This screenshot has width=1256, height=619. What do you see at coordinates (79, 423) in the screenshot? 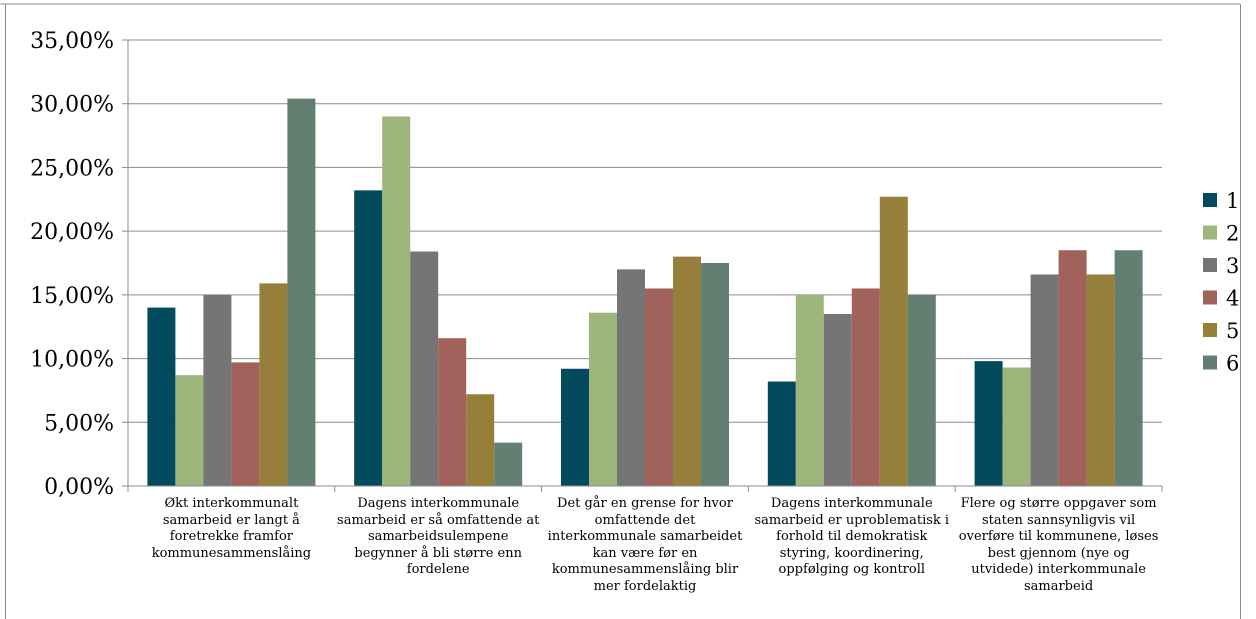
I see `y-tick-label: 5,00%` at bounding box center [79, 423].